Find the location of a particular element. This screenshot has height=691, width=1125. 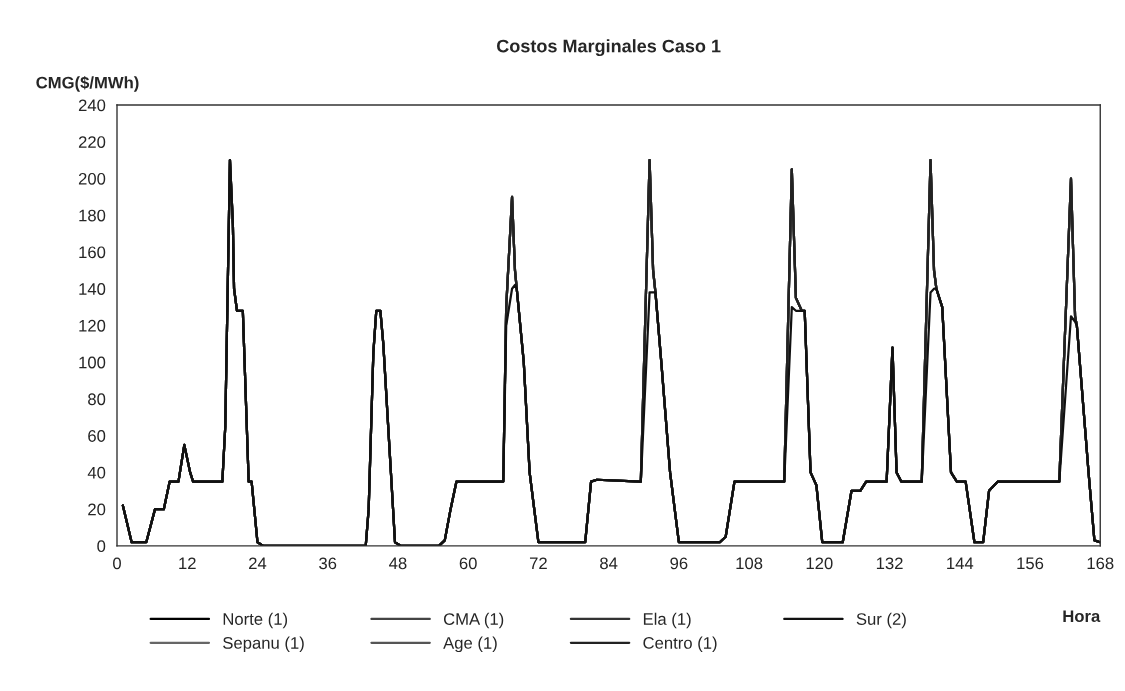

x-tick-label: 96 is located at coordinates (679, 563).